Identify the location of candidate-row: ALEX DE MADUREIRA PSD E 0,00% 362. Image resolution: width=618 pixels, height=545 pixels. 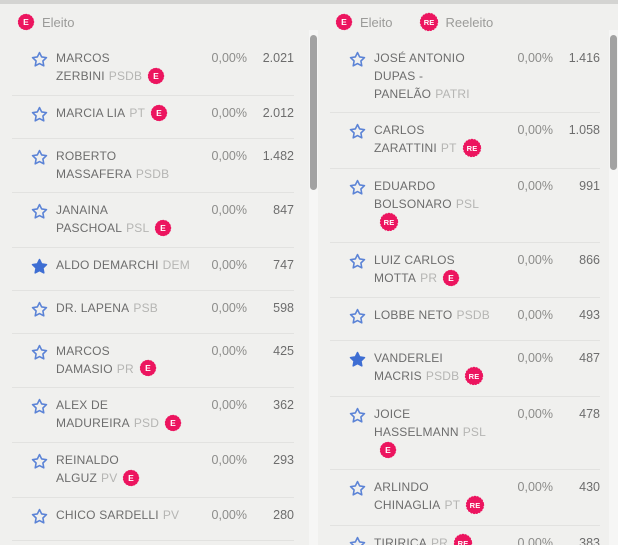
(153, 416).